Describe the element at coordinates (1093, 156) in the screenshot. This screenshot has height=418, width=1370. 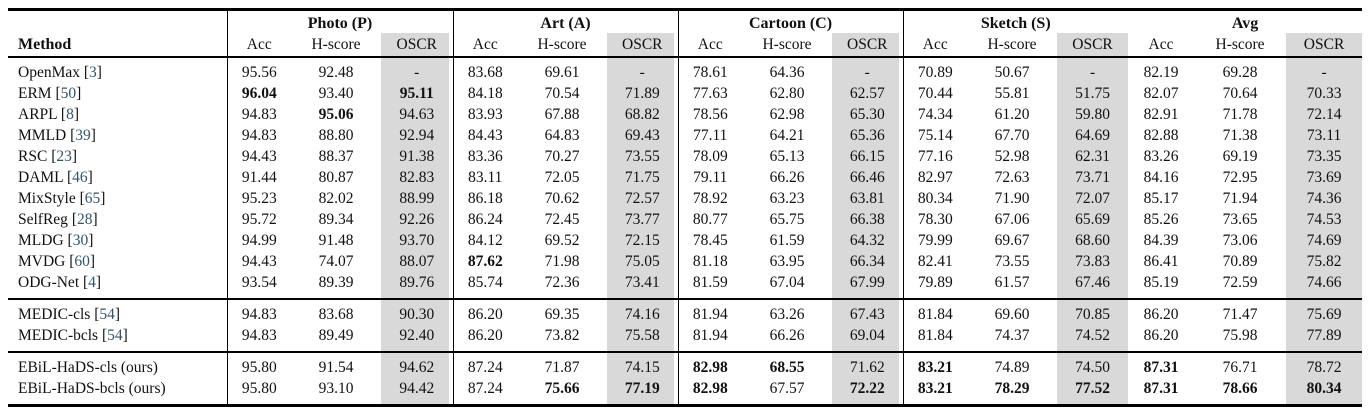
I see `value-cell: 62.31` at that location.